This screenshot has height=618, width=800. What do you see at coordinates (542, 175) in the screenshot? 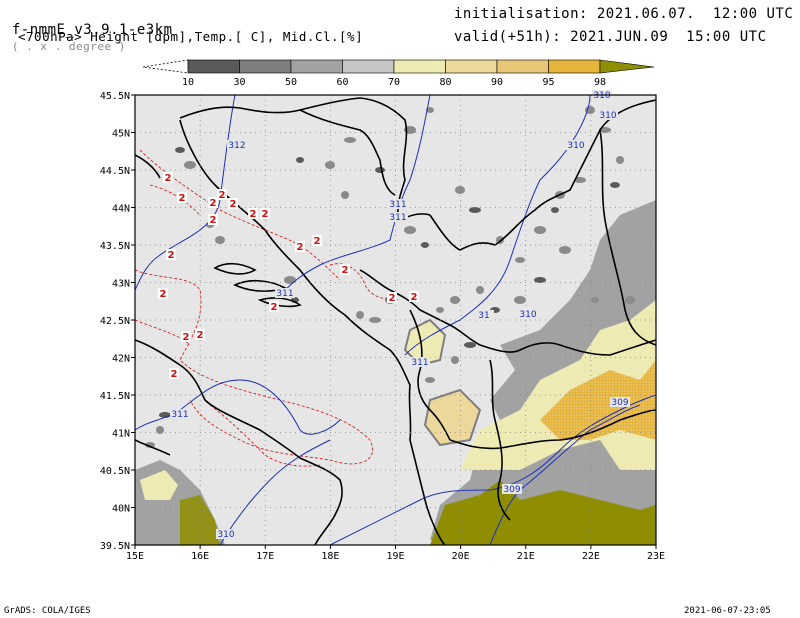
I see `serbia-border` at bounding box center [542, 175].